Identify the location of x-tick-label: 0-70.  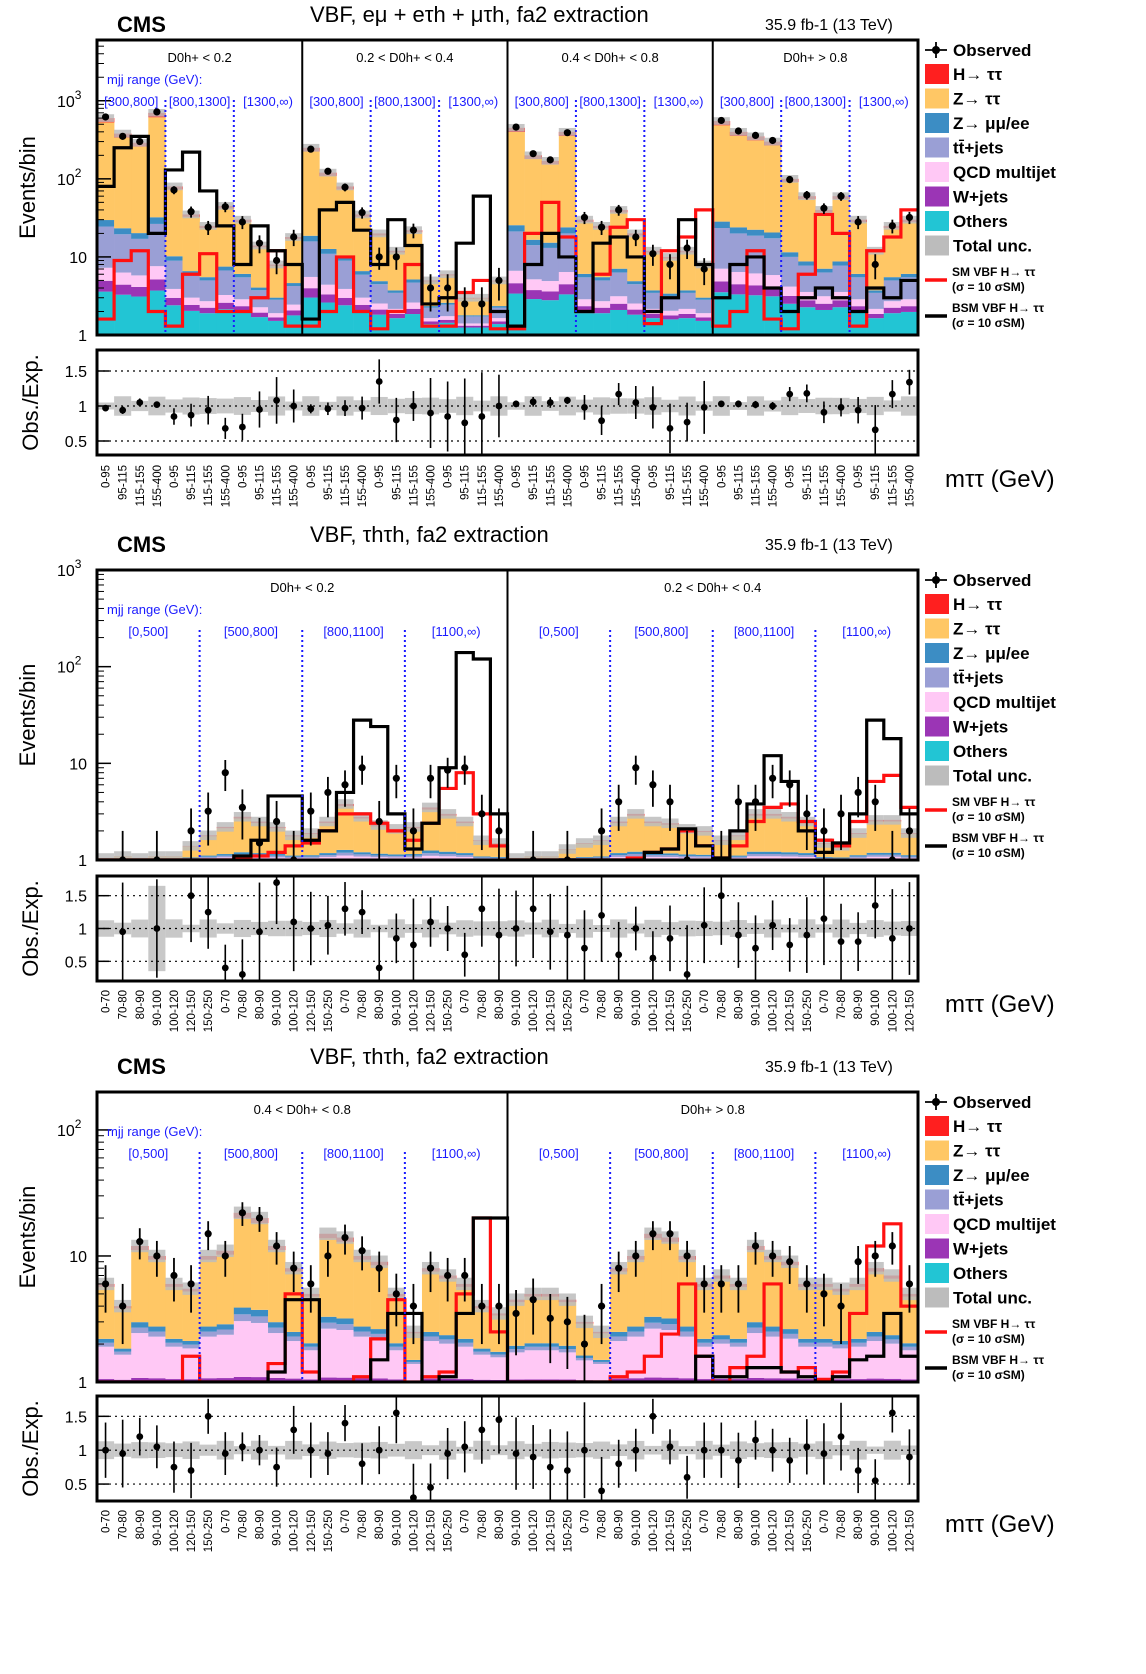
(346, 1001).